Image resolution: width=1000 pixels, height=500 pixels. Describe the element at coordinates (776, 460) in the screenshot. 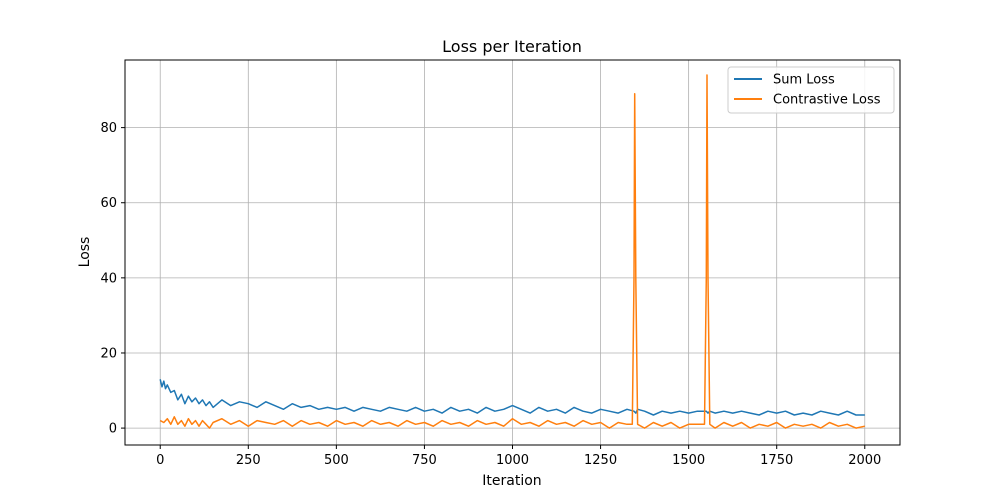

I see `x-tick-label: 1750` at that location.